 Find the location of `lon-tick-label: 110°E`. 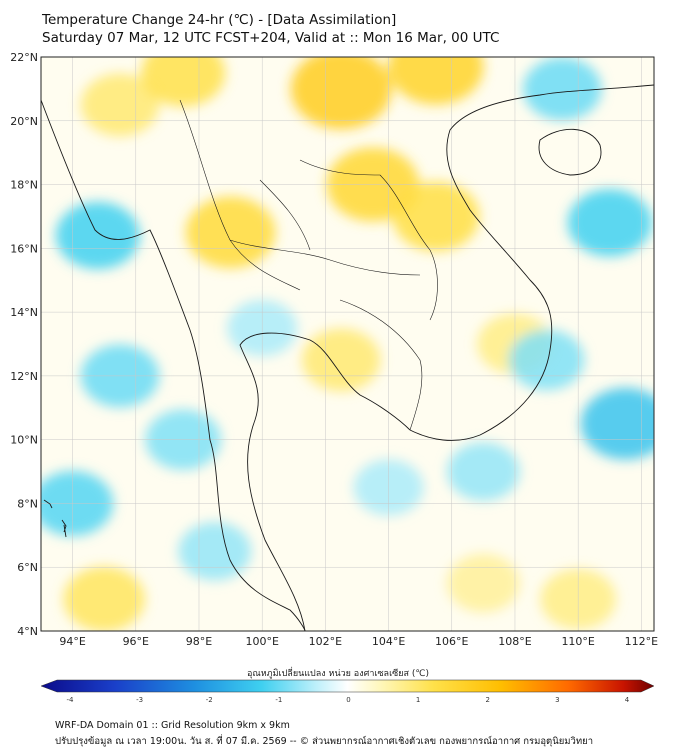

lon-tick-label: 110°E is located at coordinates (577, 641).